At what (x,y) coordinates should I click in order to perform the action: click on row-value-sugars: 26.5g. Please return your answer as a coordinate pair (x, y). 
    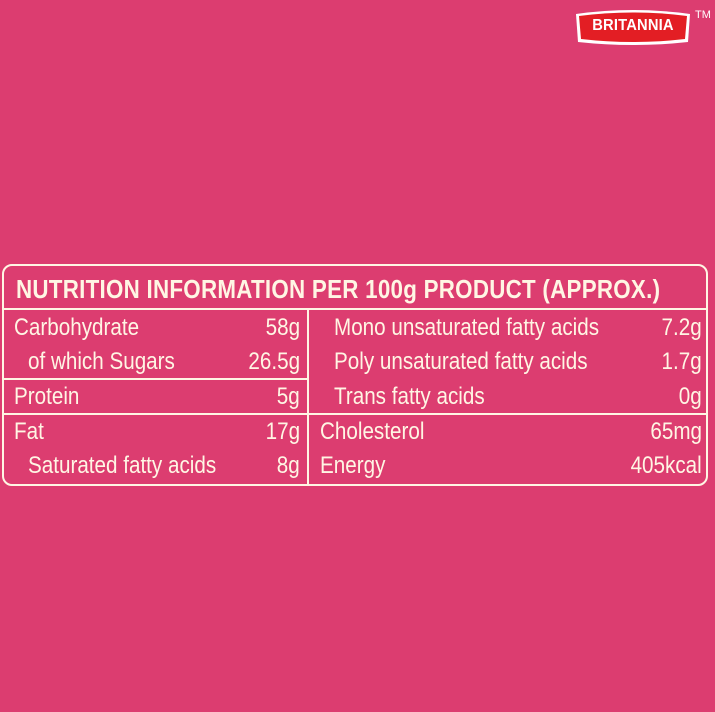
    Looking at the image, I should click on (274, 361).